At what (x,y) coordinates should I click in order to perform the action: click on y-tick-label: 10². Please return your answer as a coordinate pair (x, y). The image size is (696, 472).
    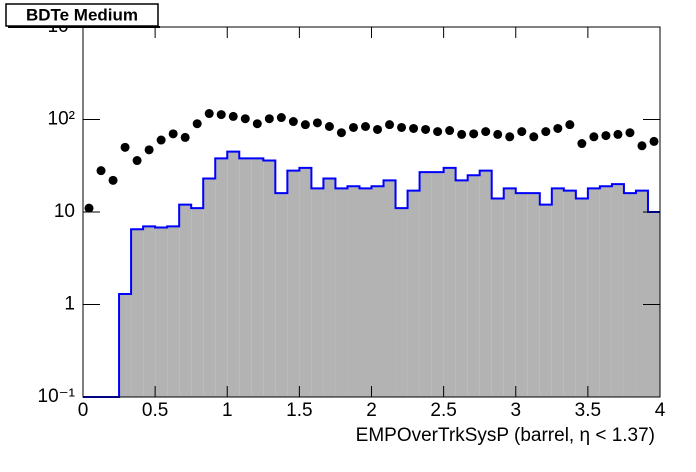
    Looking at the image, I should click on (61, 119).